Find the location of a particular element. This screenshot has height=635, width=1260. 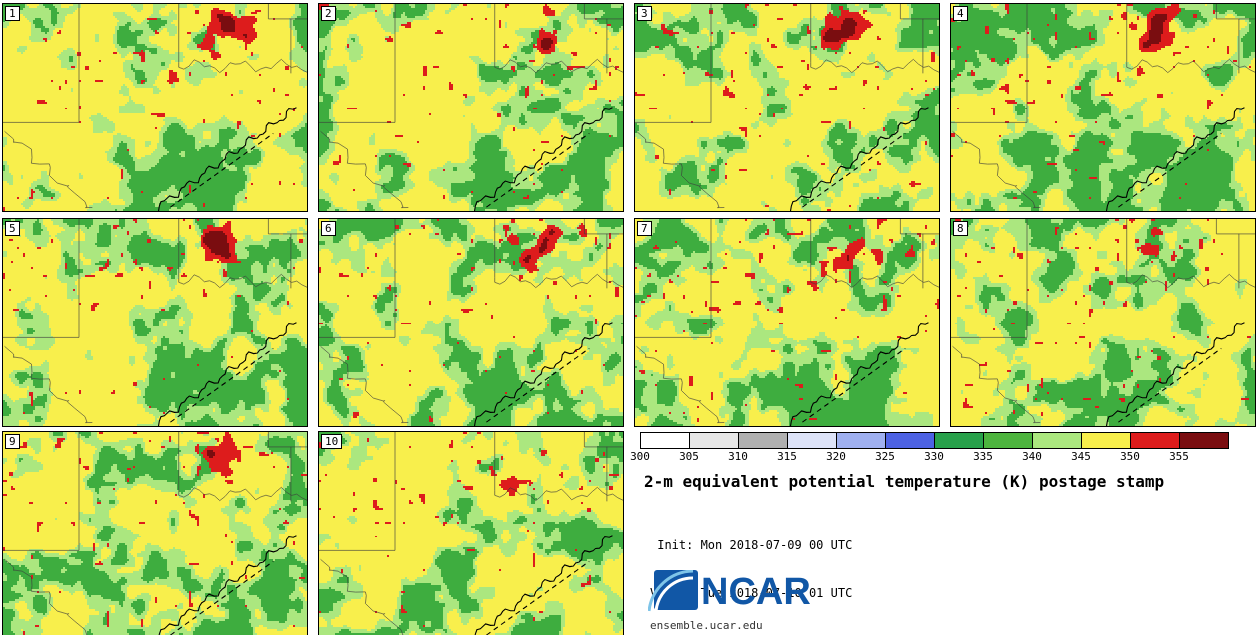

ensemble-member-panel: 4 is located at coordinates (1103, 107).